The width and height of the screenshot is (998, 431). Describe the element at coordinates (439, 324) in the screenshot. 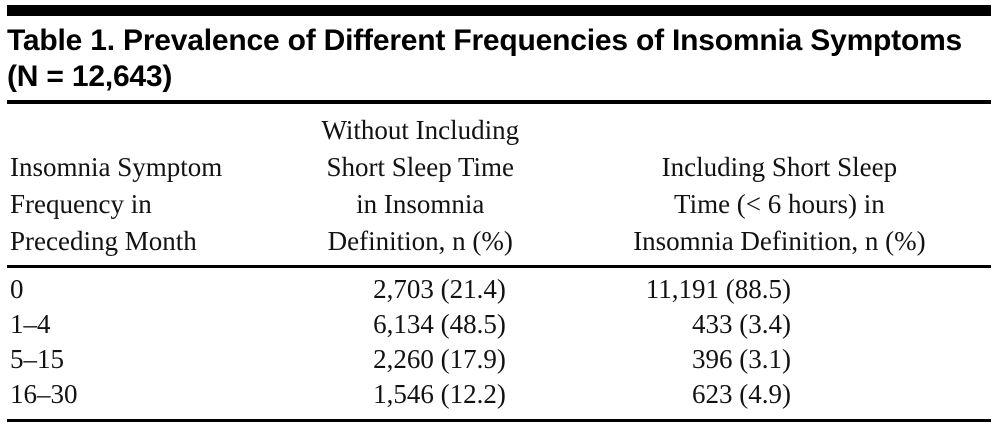

I see `cell-without-short-sleep: 6,134 (48.5)` at that location.